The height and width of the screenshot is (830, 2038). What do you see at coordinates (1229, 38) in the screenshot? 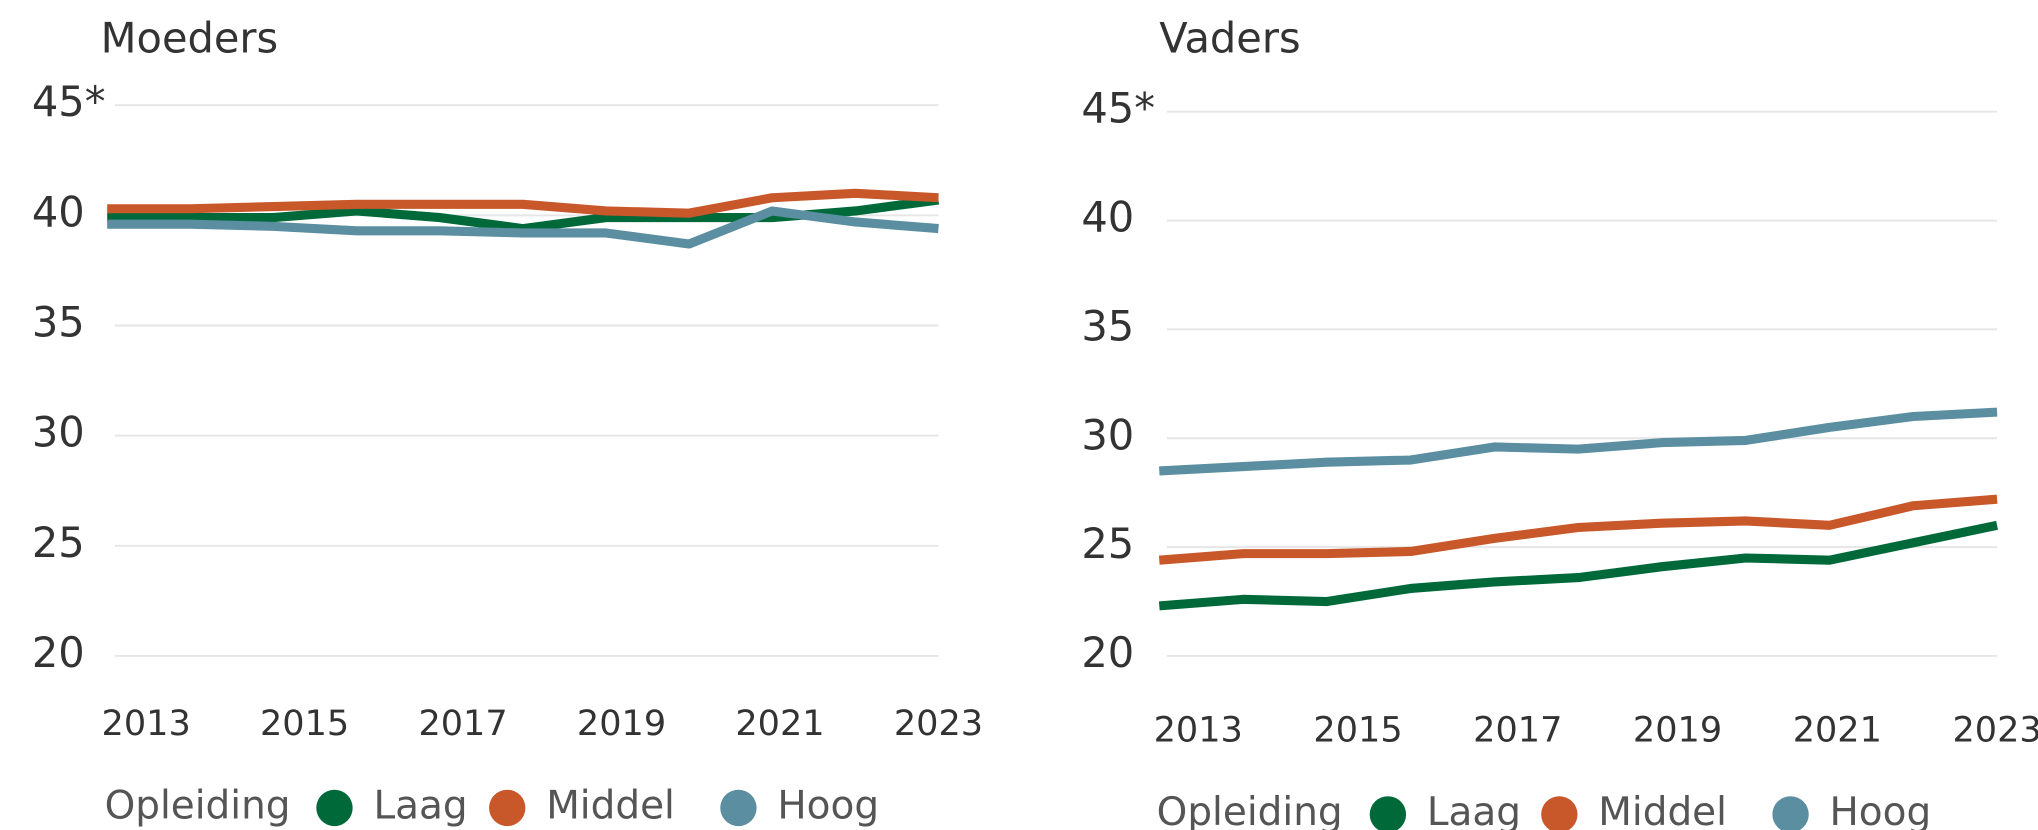
I see `chart-title: Vaders` at bounding box center [1229, 38].